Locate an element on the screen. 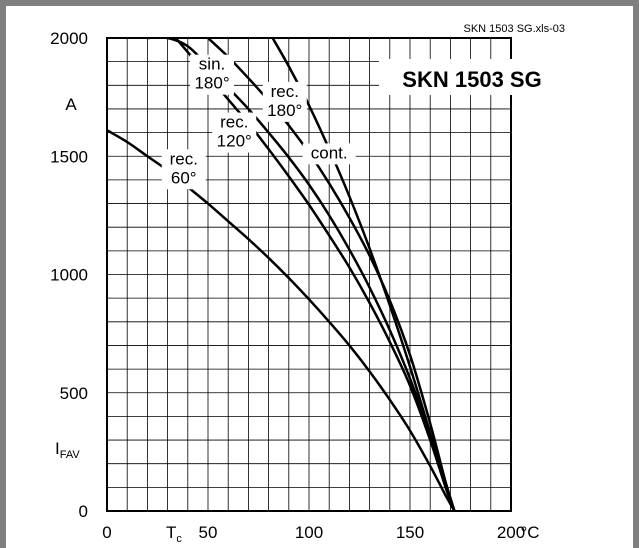 The height and width of the screenshot is (548, 639). title-box: SKN 1503 SG is located at coordinates (472, 77).